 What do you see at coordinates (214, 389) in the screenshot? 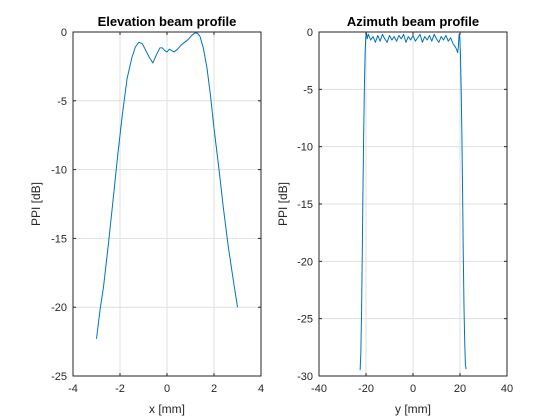
I see `elevation-xtick-label: 2` at bounding box center [214, 389].